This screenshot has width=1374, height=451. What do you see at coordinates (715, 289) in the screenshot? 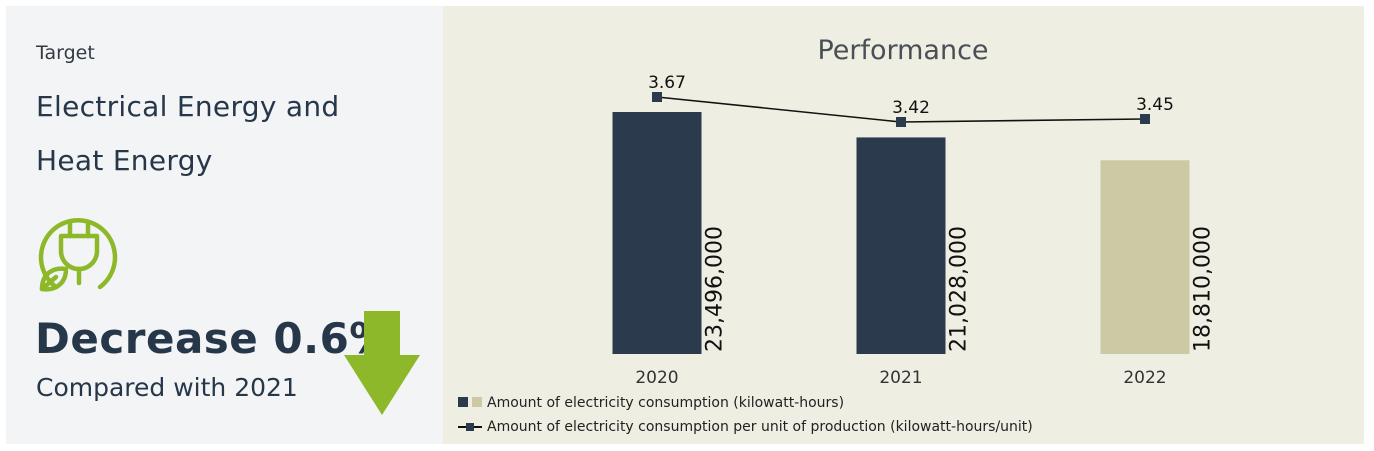
I see `bar-value-label-2020: 23,496,000` at bounding box center [715, 289].